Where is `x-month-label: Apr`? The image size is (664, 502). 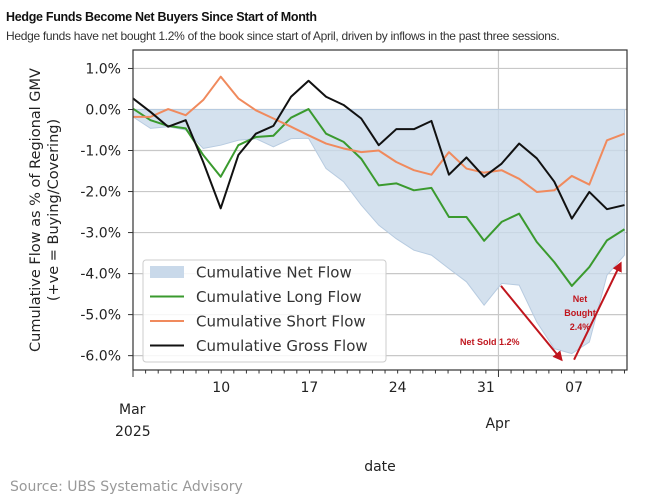
x-month-label: Apr is located at coordinates (497, 424).